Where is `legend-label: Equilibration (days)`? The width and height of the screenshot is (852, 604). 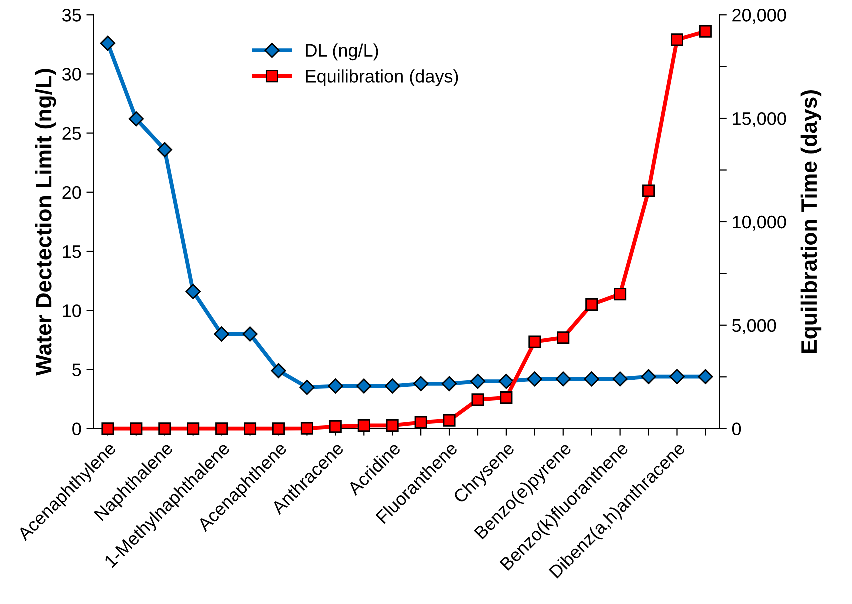
legend-label: Equilibration (days) is located at coordinates (382, 78).